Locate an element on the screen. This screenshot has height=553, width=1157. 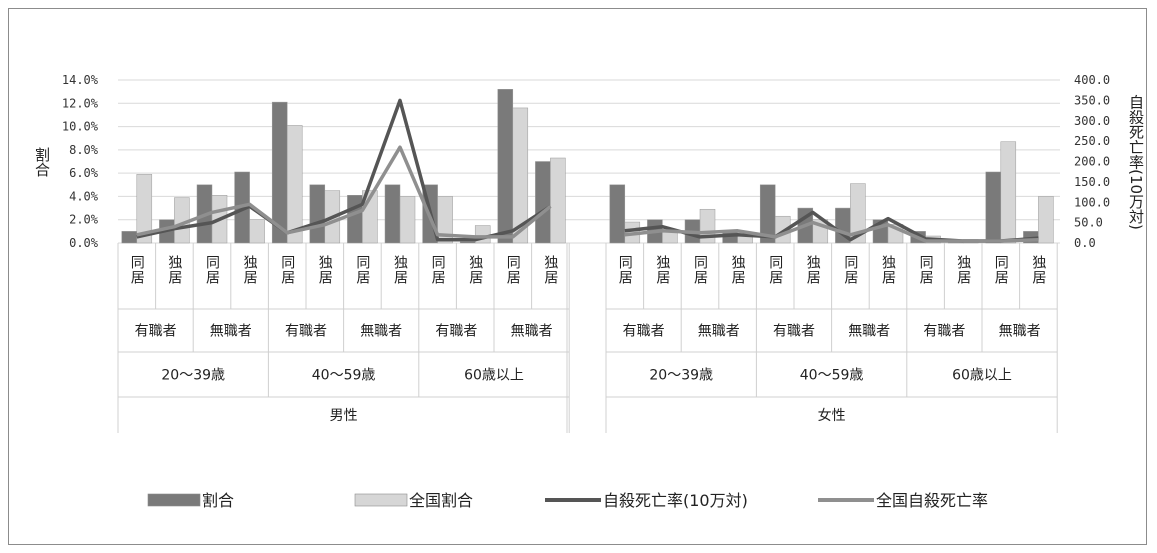
y2-axis-title: 自殺死亡率(10万対) is located at coordinates (1136, 162).